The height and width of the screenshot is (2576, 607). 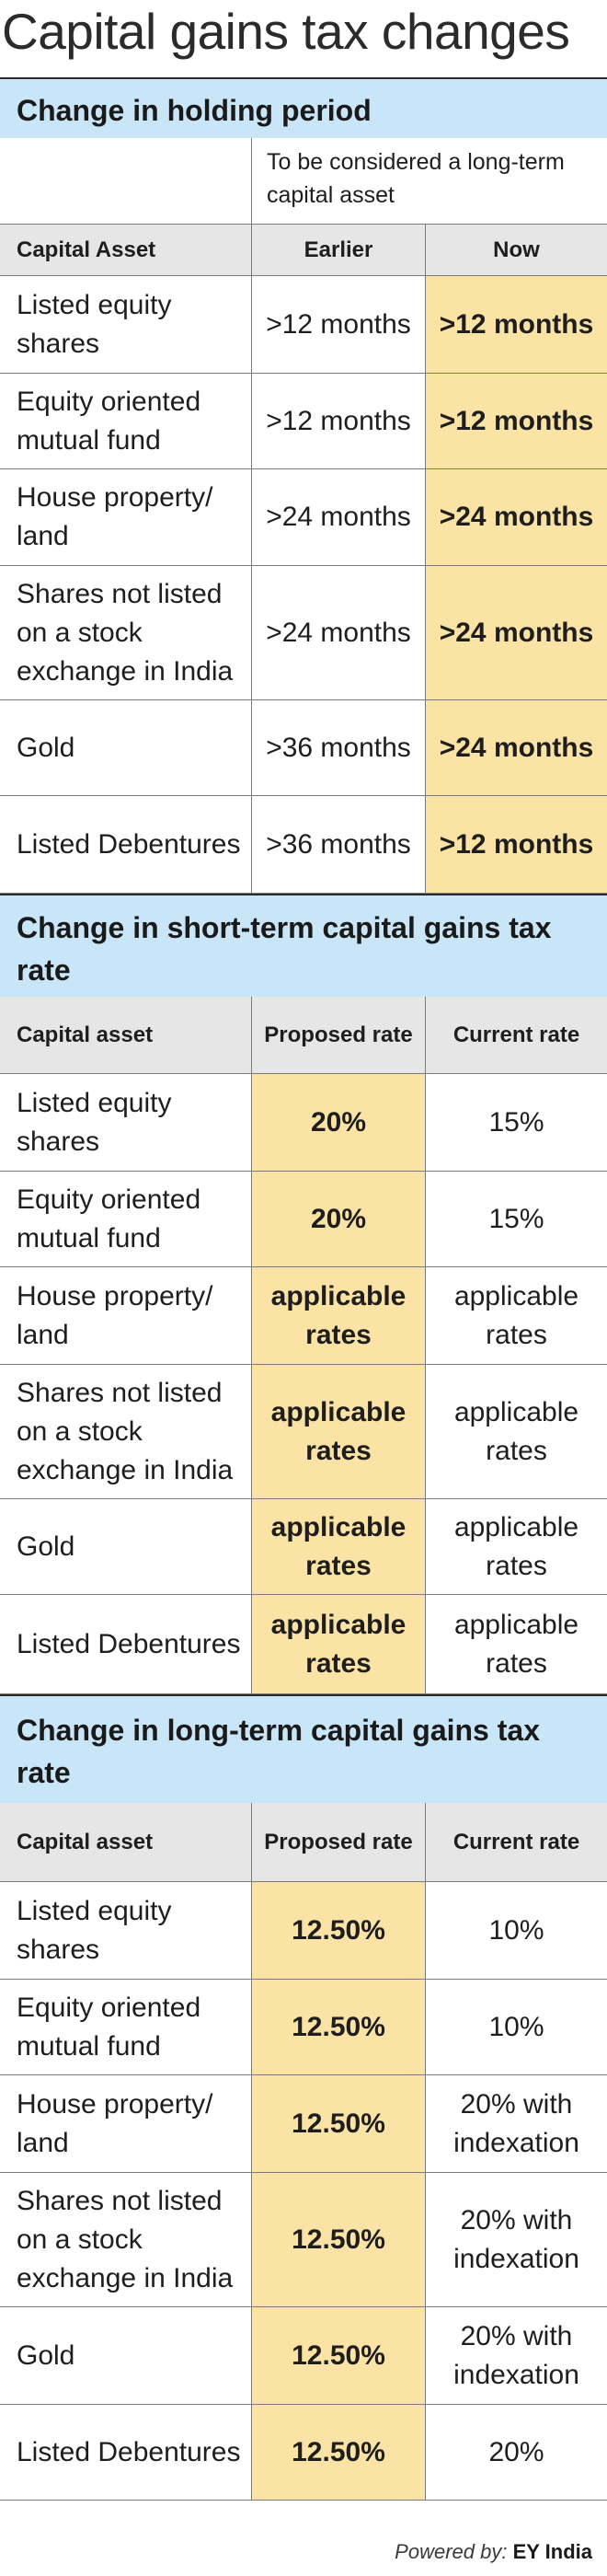 What do you see at coordinates (303, 107) in the screenshot?
I see `holding-period-title: Change in holding period` at bounding box center [303, 107].